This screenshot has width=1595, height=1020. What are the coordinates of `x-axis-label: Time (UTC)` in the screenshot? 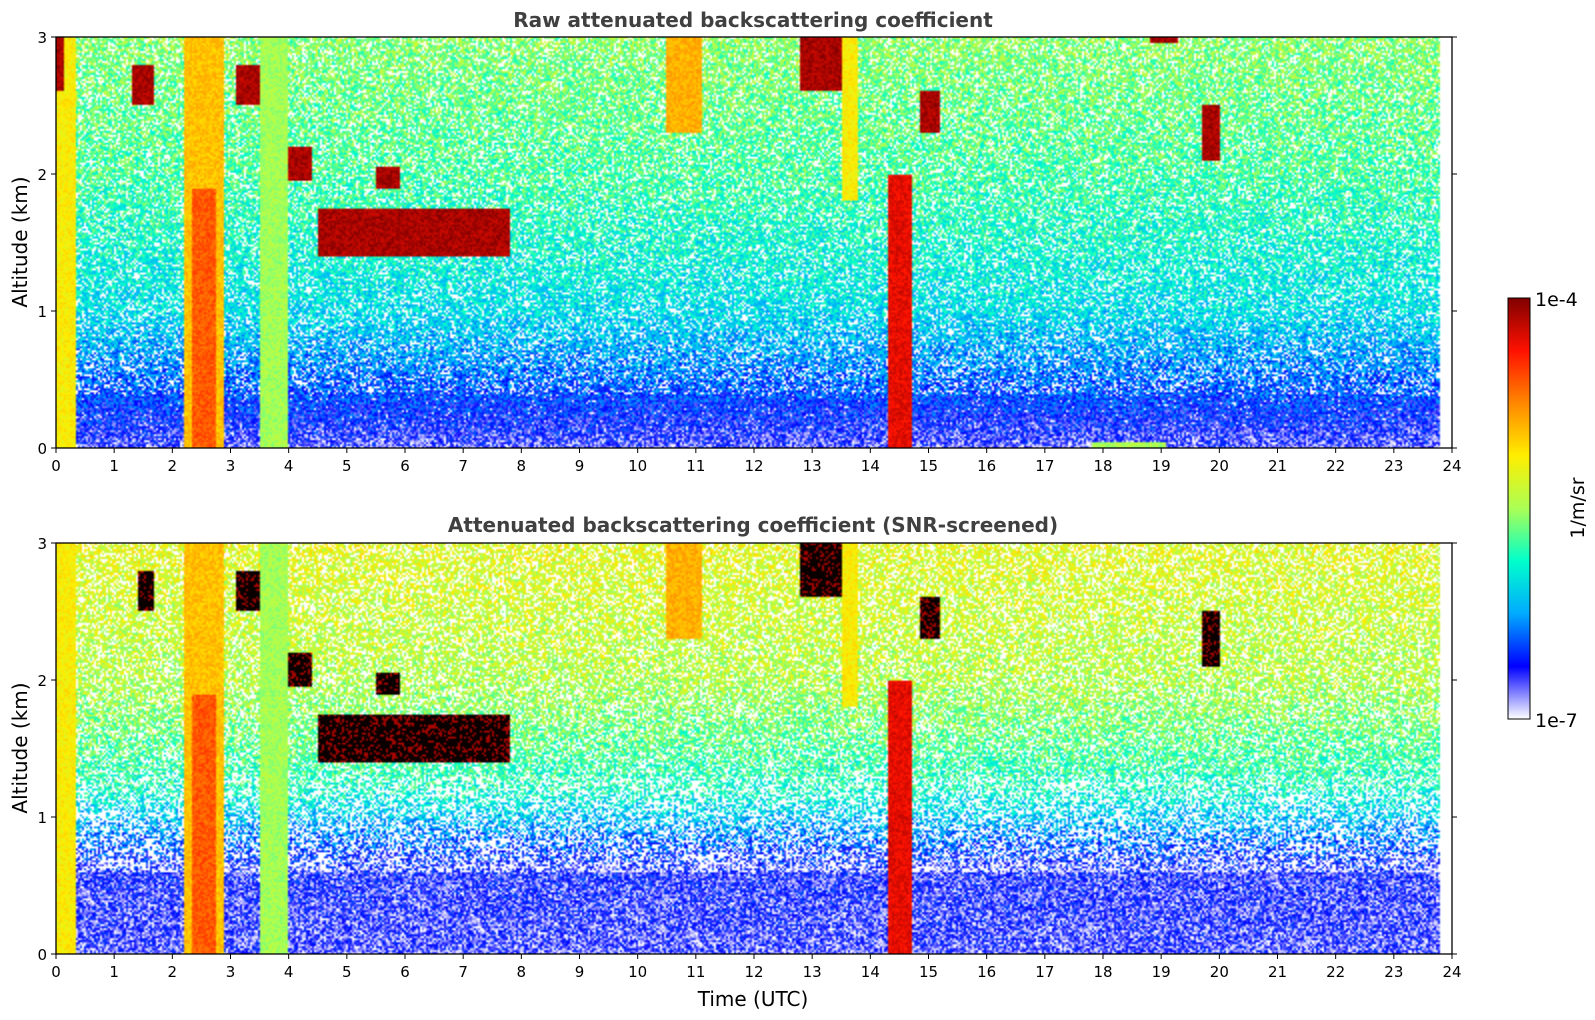 It's located at (753, 999).